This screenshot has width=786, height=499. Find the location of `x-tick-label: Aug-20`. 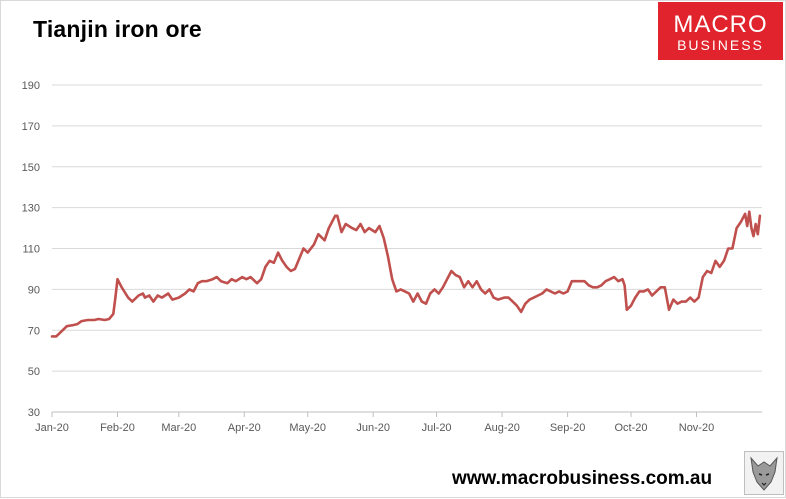

x-tick-label: Aug-20 is located at coordinates (501, 428).